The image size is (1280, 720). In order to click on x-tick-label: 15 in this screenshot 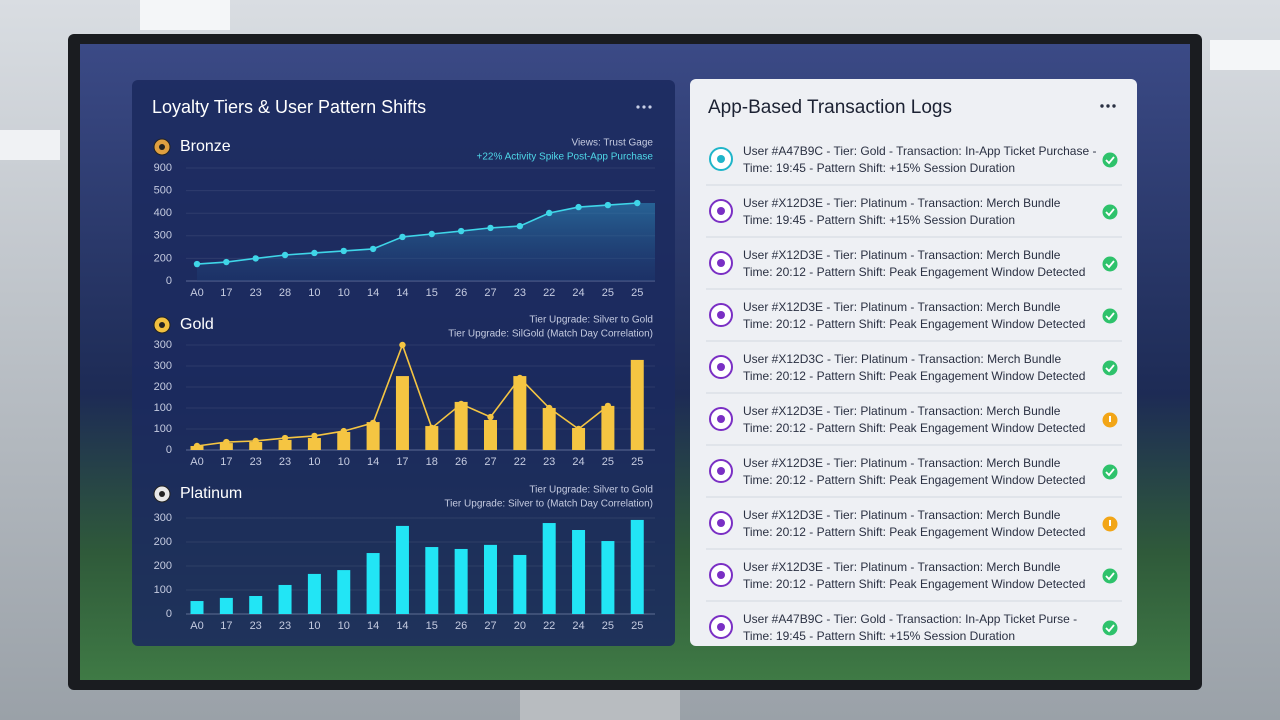, I will do `click(432, 293)`.